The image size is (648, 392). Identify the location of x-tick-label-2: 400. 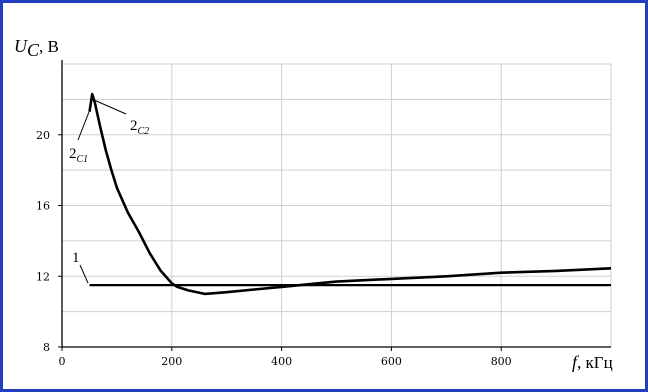
(281, 361).